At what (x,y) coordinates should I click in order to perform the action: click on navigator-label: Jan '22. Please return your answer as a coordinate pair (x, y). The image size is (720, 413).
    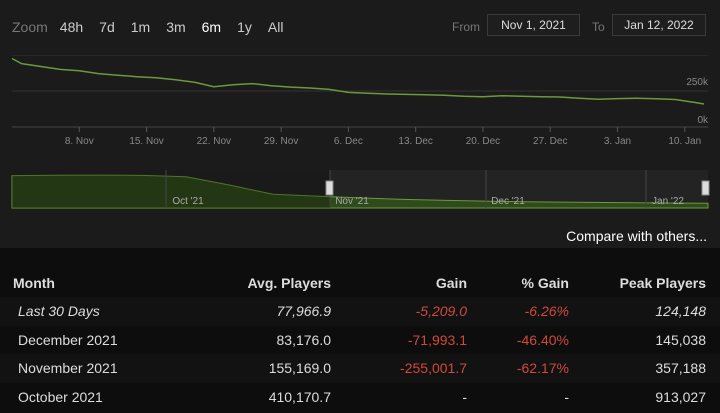
    Looking at the image, I should click on (668, 201).